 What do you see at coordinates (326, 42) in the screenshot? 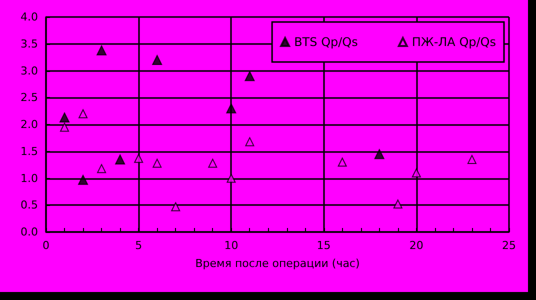
I see `legend-label: BTS Qp/Qs` at bounding box center [326, 42].